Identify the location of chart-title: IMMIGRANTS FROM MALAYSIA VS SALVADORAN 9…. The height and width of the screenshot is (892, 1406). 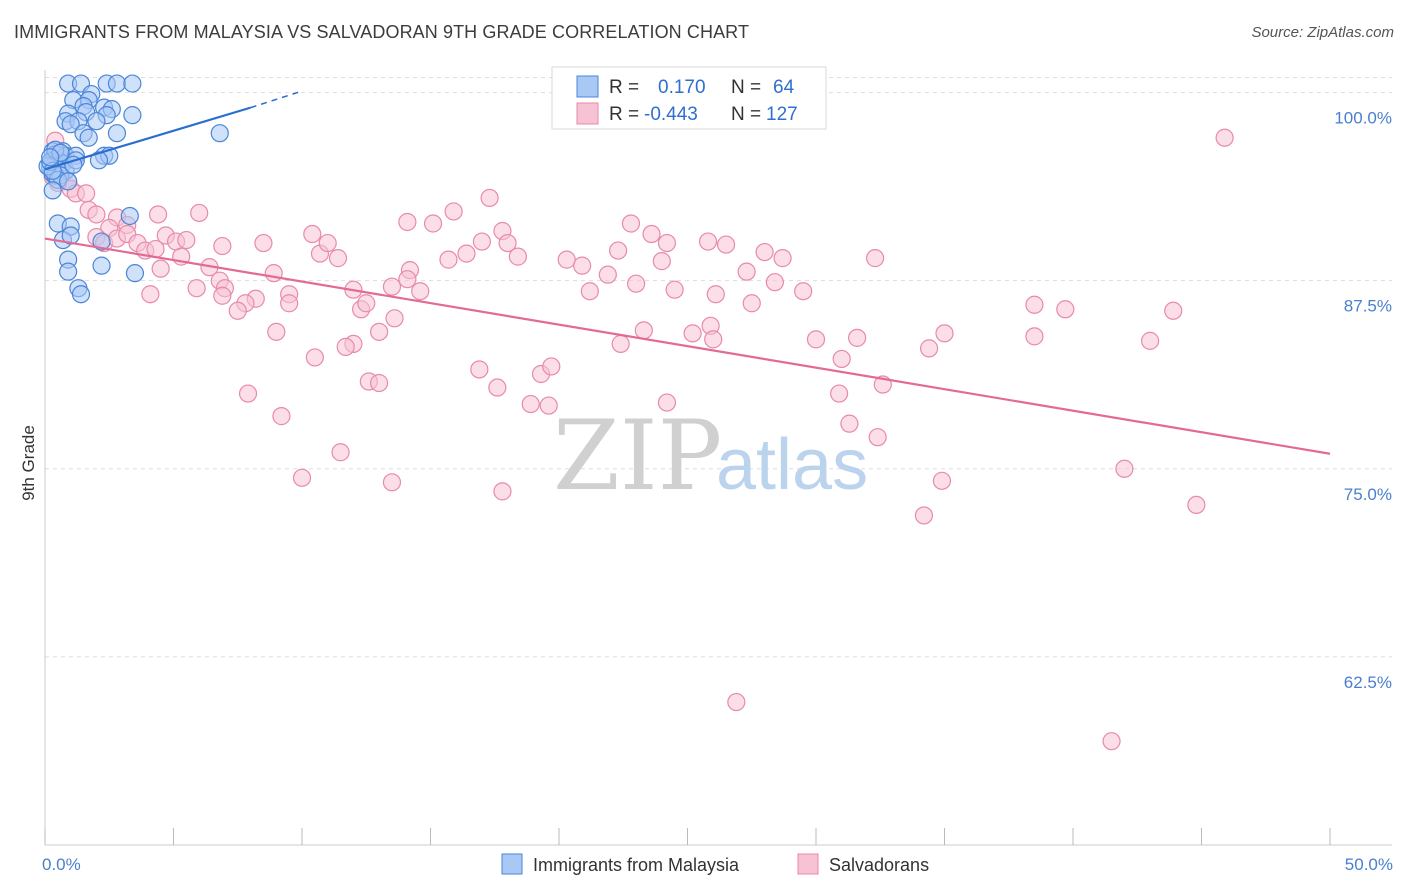
(382, 32).